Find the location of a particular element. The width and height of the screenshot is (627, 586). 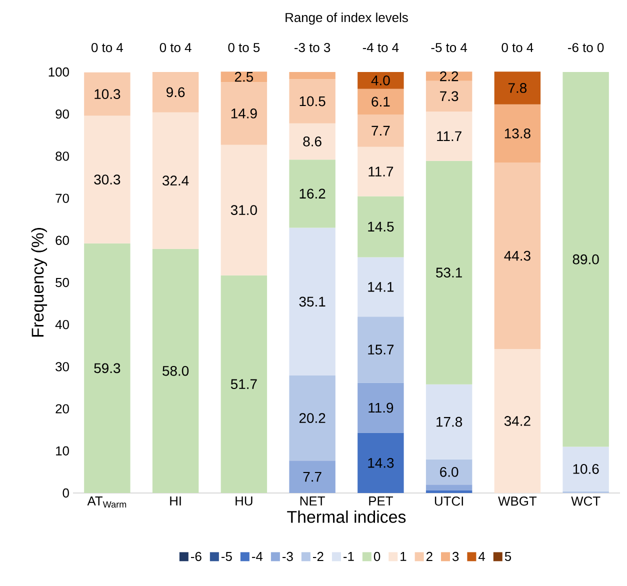

legend-label: 3 is located at coordinates (455, 557).